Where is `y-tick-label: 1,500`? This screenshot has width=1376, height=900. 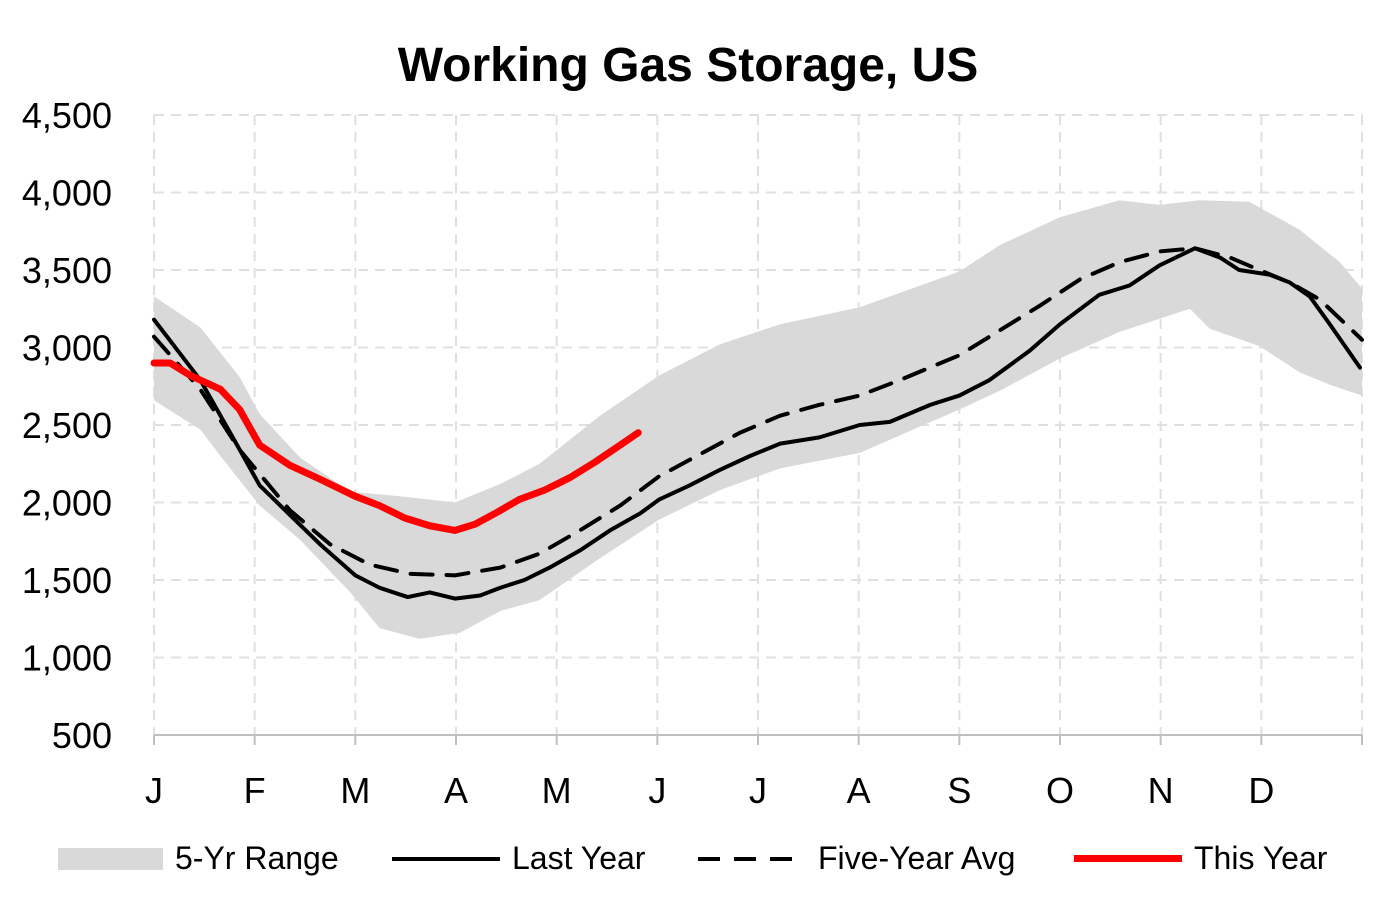
y-tick-label: 1,500 is located at coordinates (67, 580).